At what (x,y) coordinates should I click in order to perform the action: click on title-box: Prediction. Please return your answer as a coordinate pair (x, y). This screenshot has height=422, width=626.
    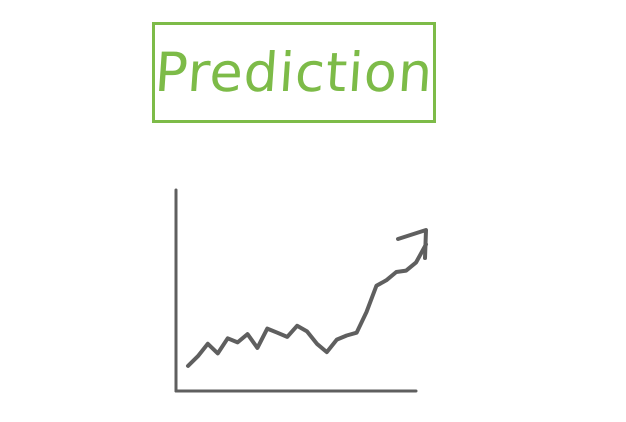
    Looking at the image, I should click on (294, 72).